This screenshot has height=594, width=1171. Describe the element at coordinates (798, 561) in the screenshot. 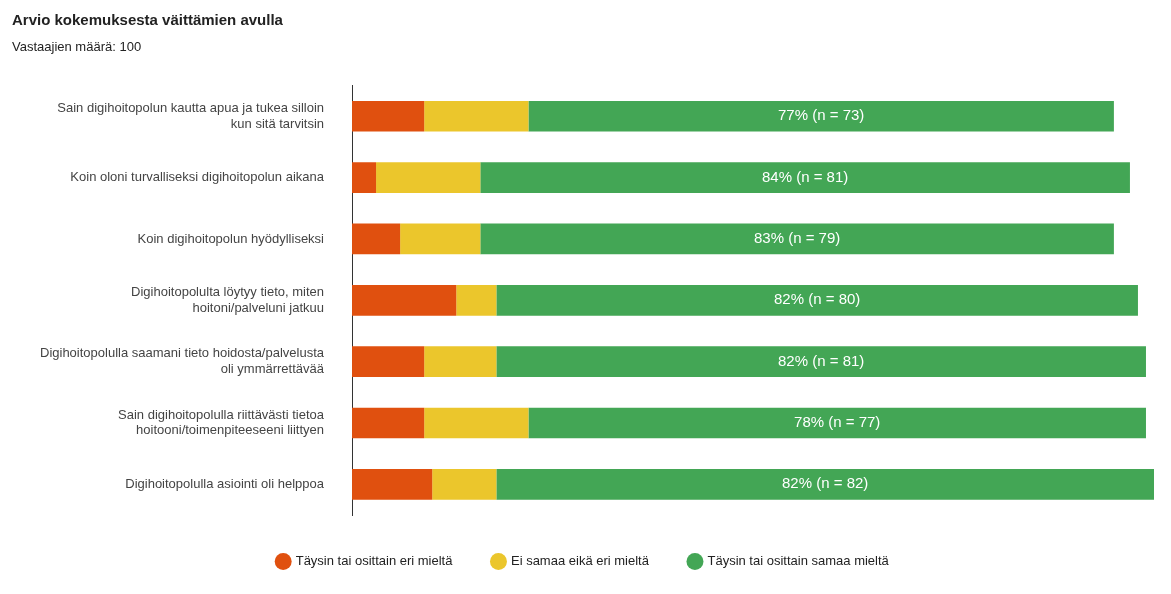

I see `legend-label: Täysin tai osittain samaa mieltä` at that location.